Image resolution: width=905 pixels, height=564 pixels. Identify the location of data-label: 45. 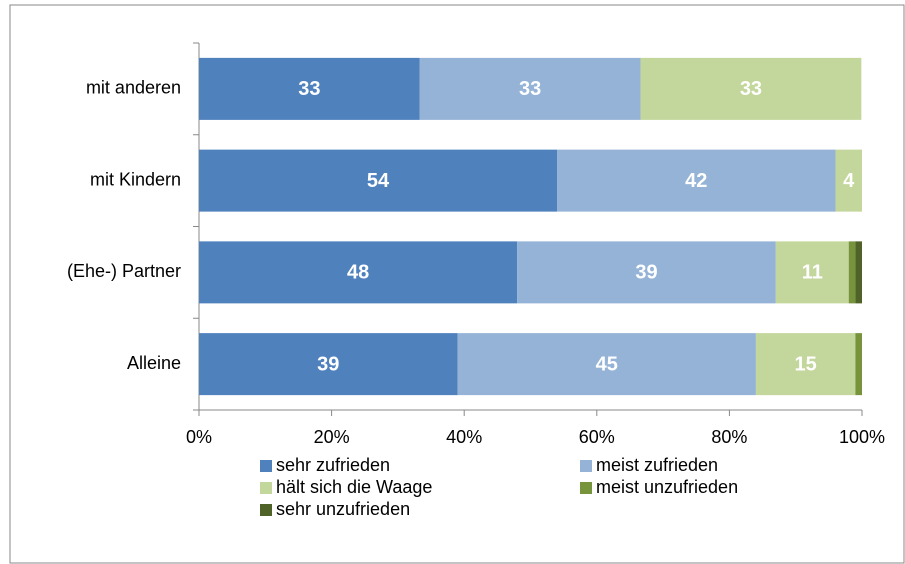
(607, 364).